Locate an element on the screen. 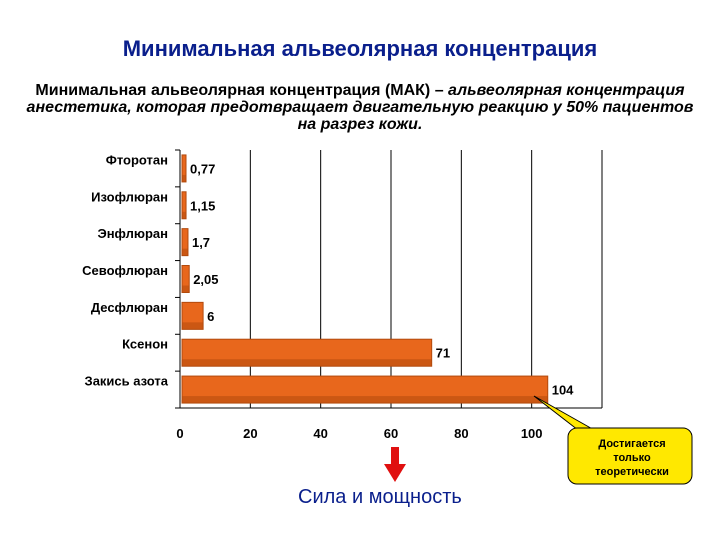  callout-bubble is located at coordinates (613, 440).